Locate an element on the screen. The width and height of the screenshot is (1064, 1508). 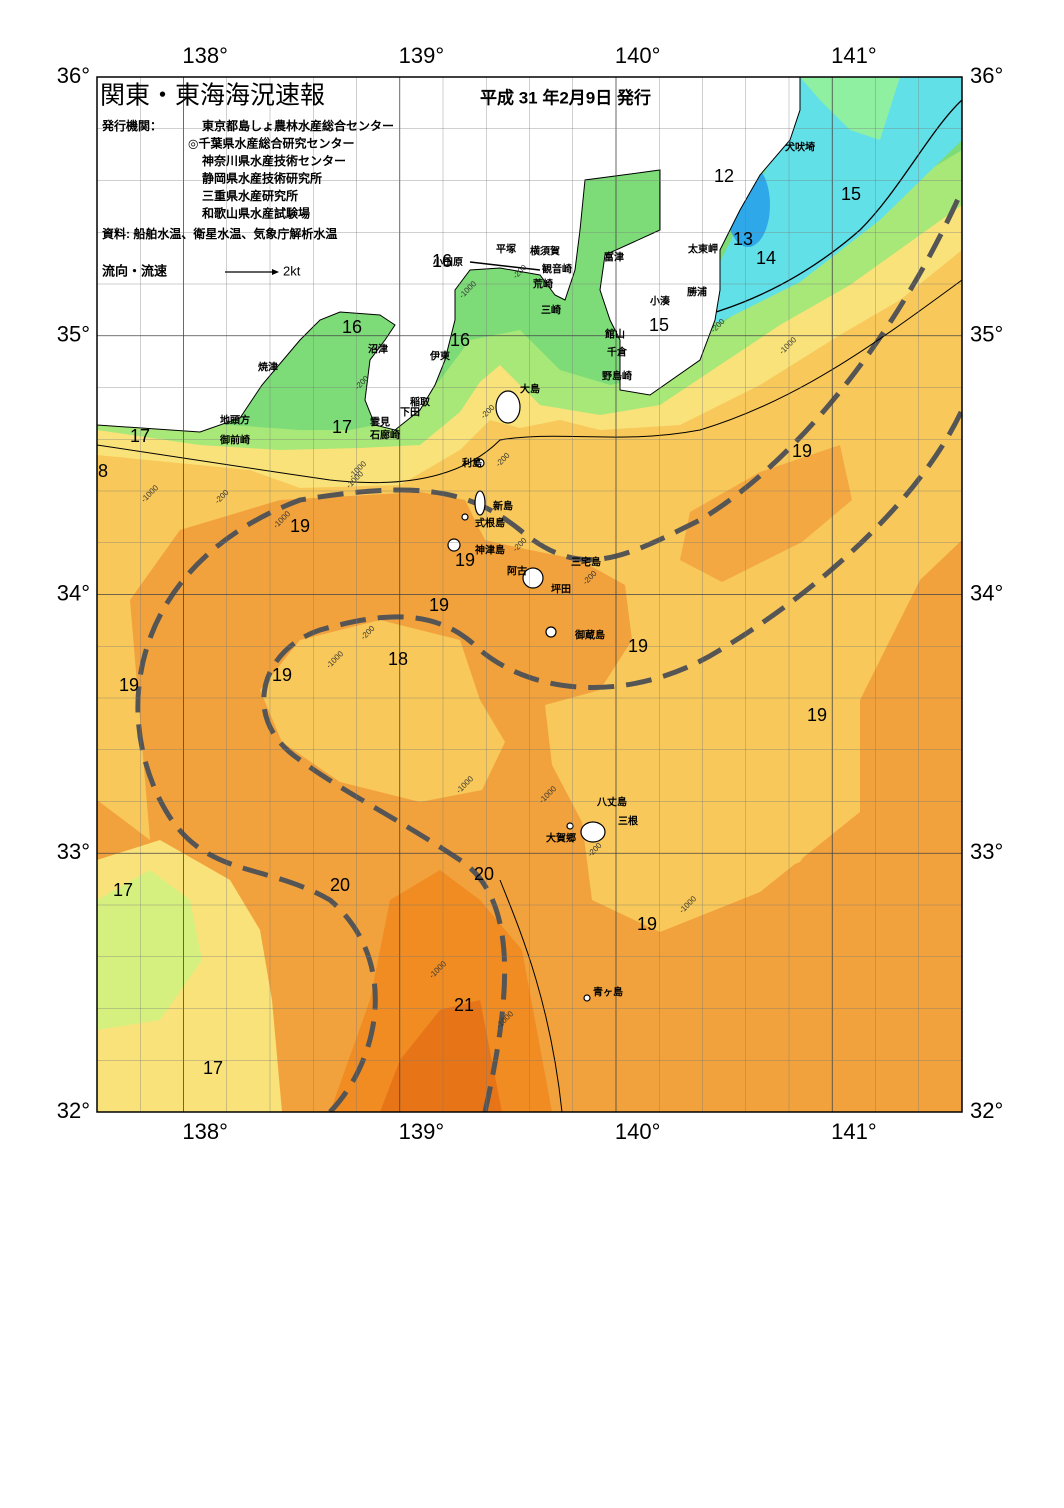
place-name: 観音崎 is located at coordinates (557, 269).